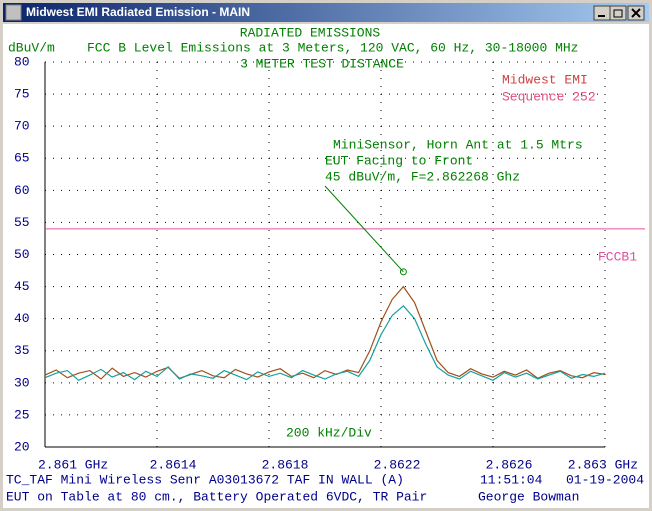  I want to click on close-icon, so click(636, 13).